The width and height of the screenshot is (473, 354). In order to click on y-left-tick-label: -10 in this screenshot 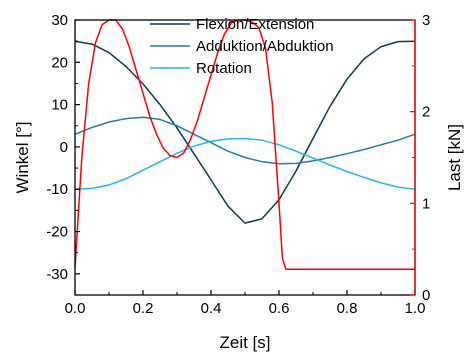, I will do `click(57, 189)`.